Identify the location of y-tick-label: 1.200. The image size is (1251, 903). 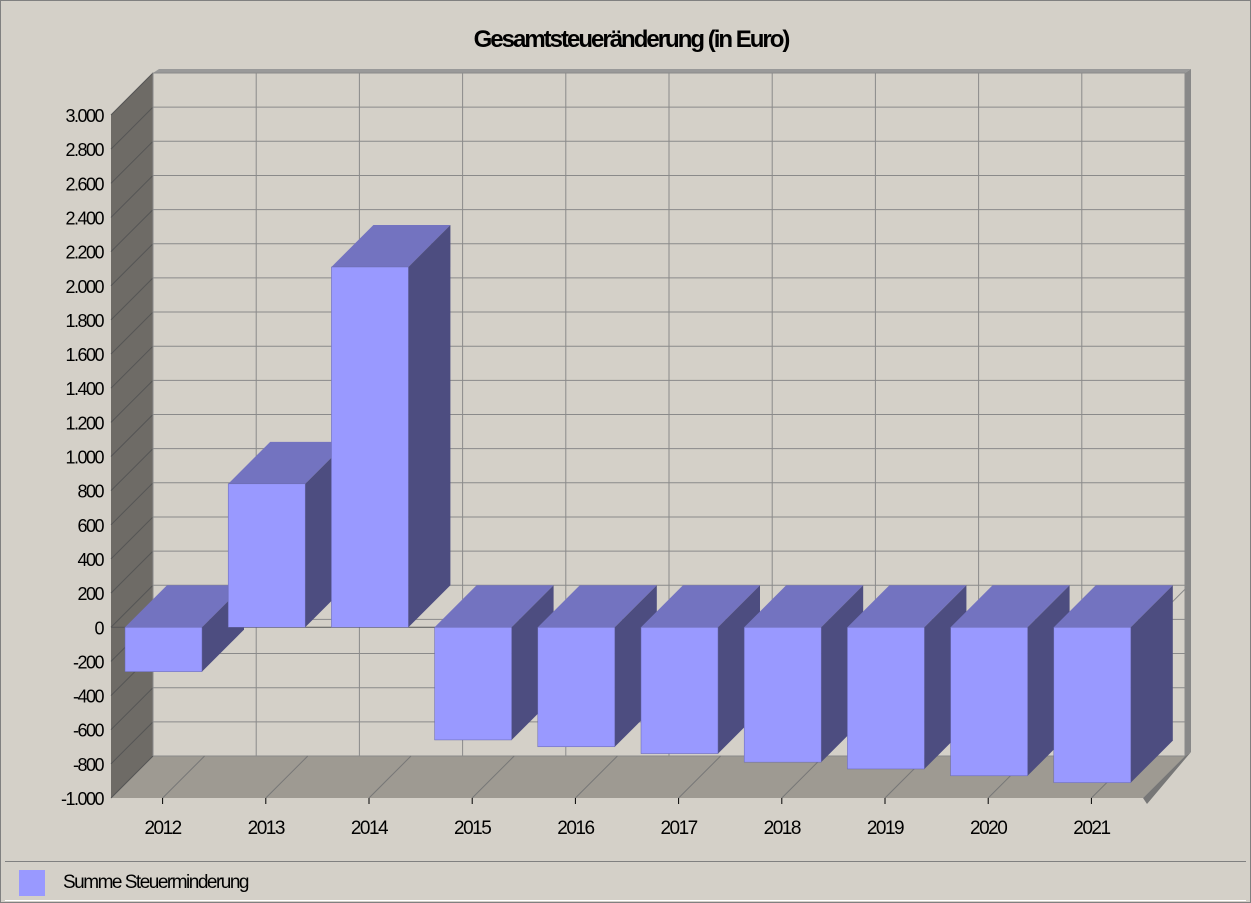
(84, 423).